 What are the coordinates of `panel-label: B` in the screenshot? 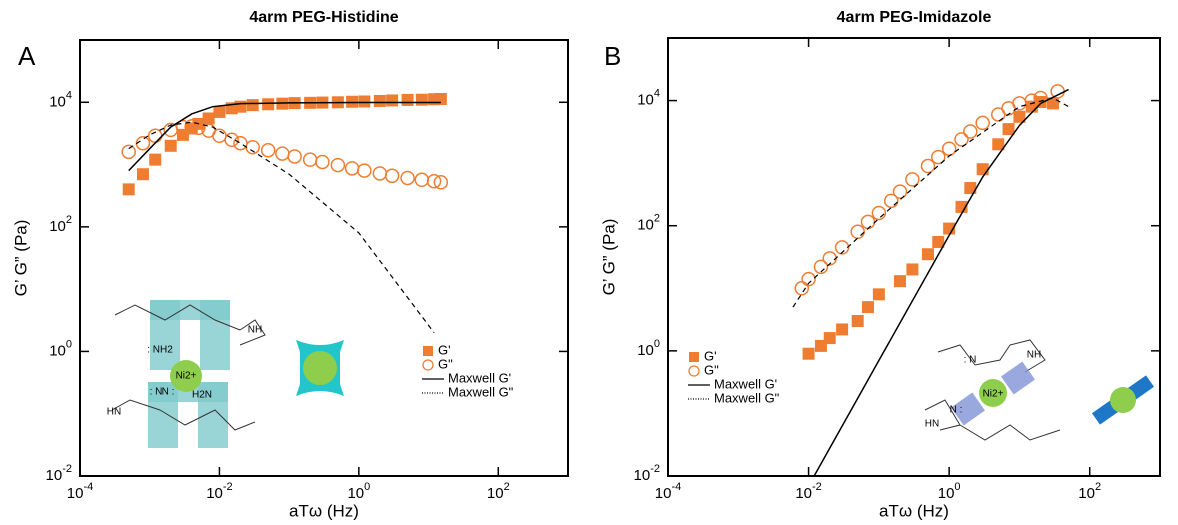 It's located at (612, 56).